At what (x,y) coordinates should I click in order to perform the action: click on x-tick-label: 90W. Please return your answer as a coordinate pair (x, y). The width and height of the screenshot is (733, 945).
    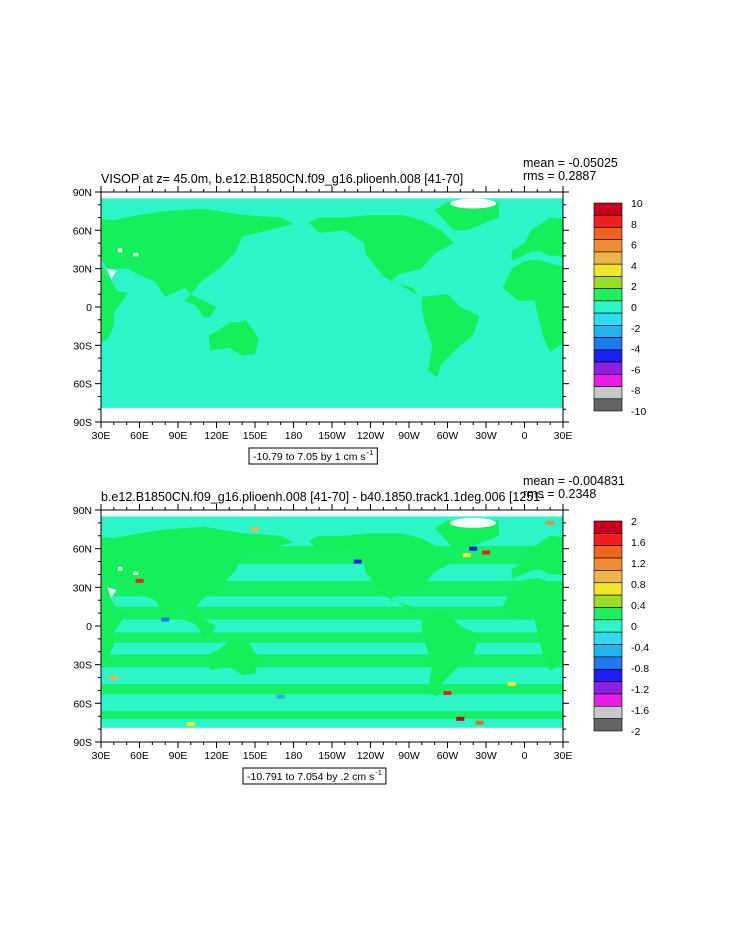
    Looking at the image, I should click on (409, 436).